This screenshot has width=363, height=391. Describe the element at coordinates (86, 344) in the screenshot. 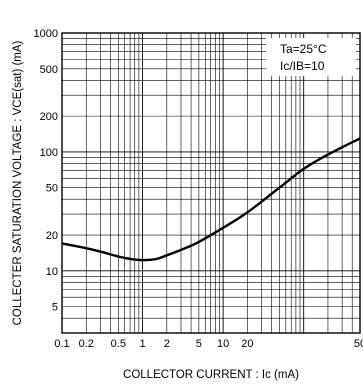

I see `x-tick-label: 0.2` at that location.